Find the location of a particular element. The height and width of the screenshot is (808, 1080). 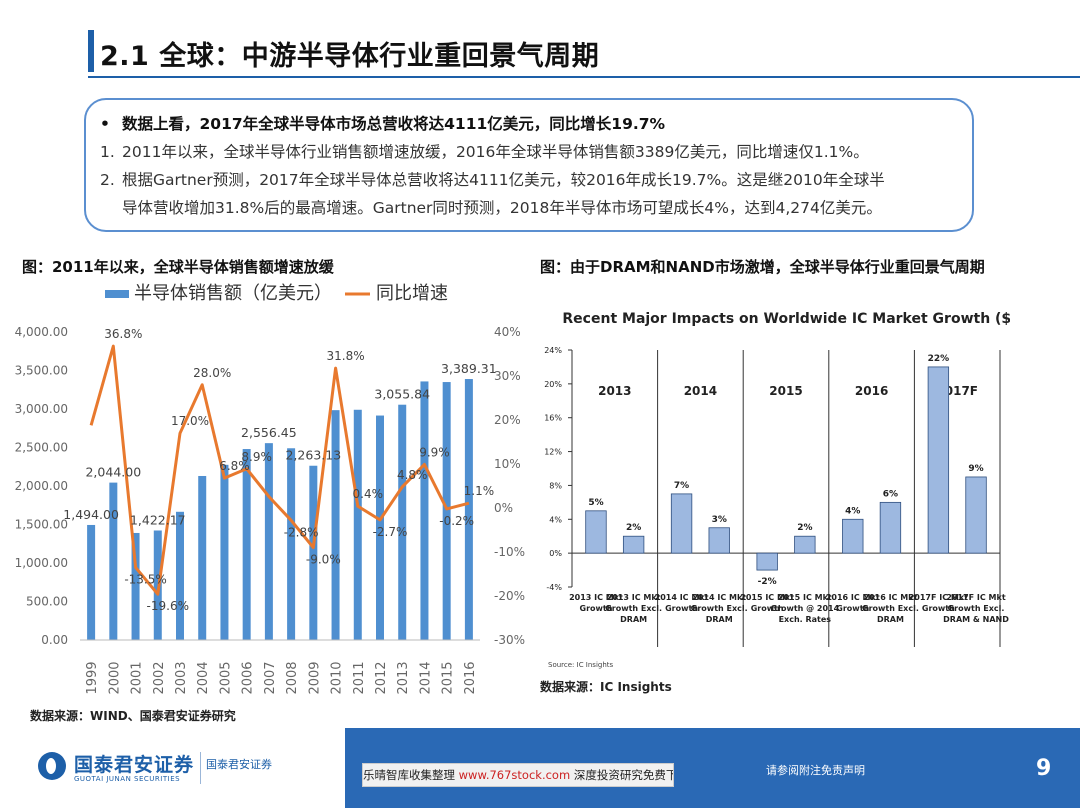

x-category-label-line: 2015 IC Mkt is located at coordinates (805, 597).